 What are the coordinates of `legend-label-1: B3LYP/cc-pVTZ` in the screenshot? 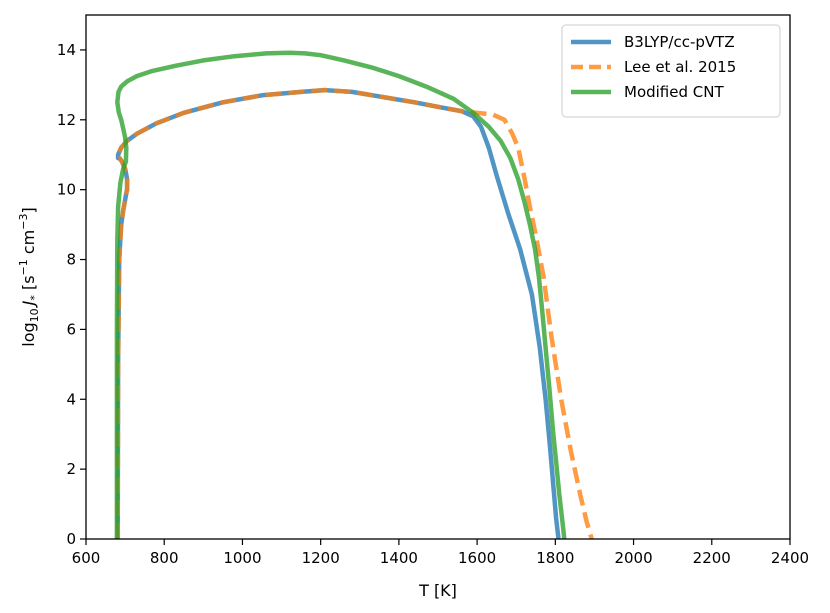 It's located at (679, 42).